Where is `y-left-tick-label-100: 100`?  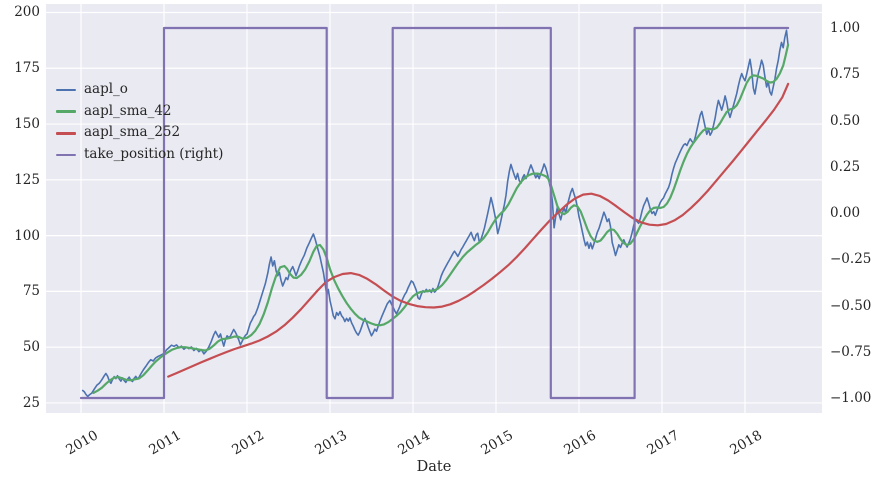
y-left-tick-label-100: 100 is located at coordinates (27, 235).